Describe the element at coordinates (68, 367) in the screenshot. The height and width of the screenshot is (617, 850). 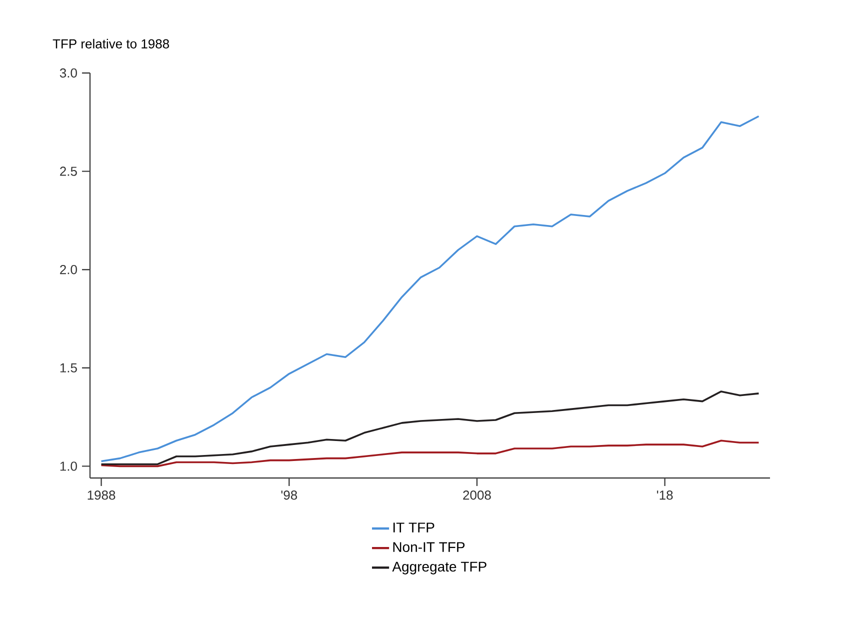
I see `y-tick-label: 1.5` at that location.